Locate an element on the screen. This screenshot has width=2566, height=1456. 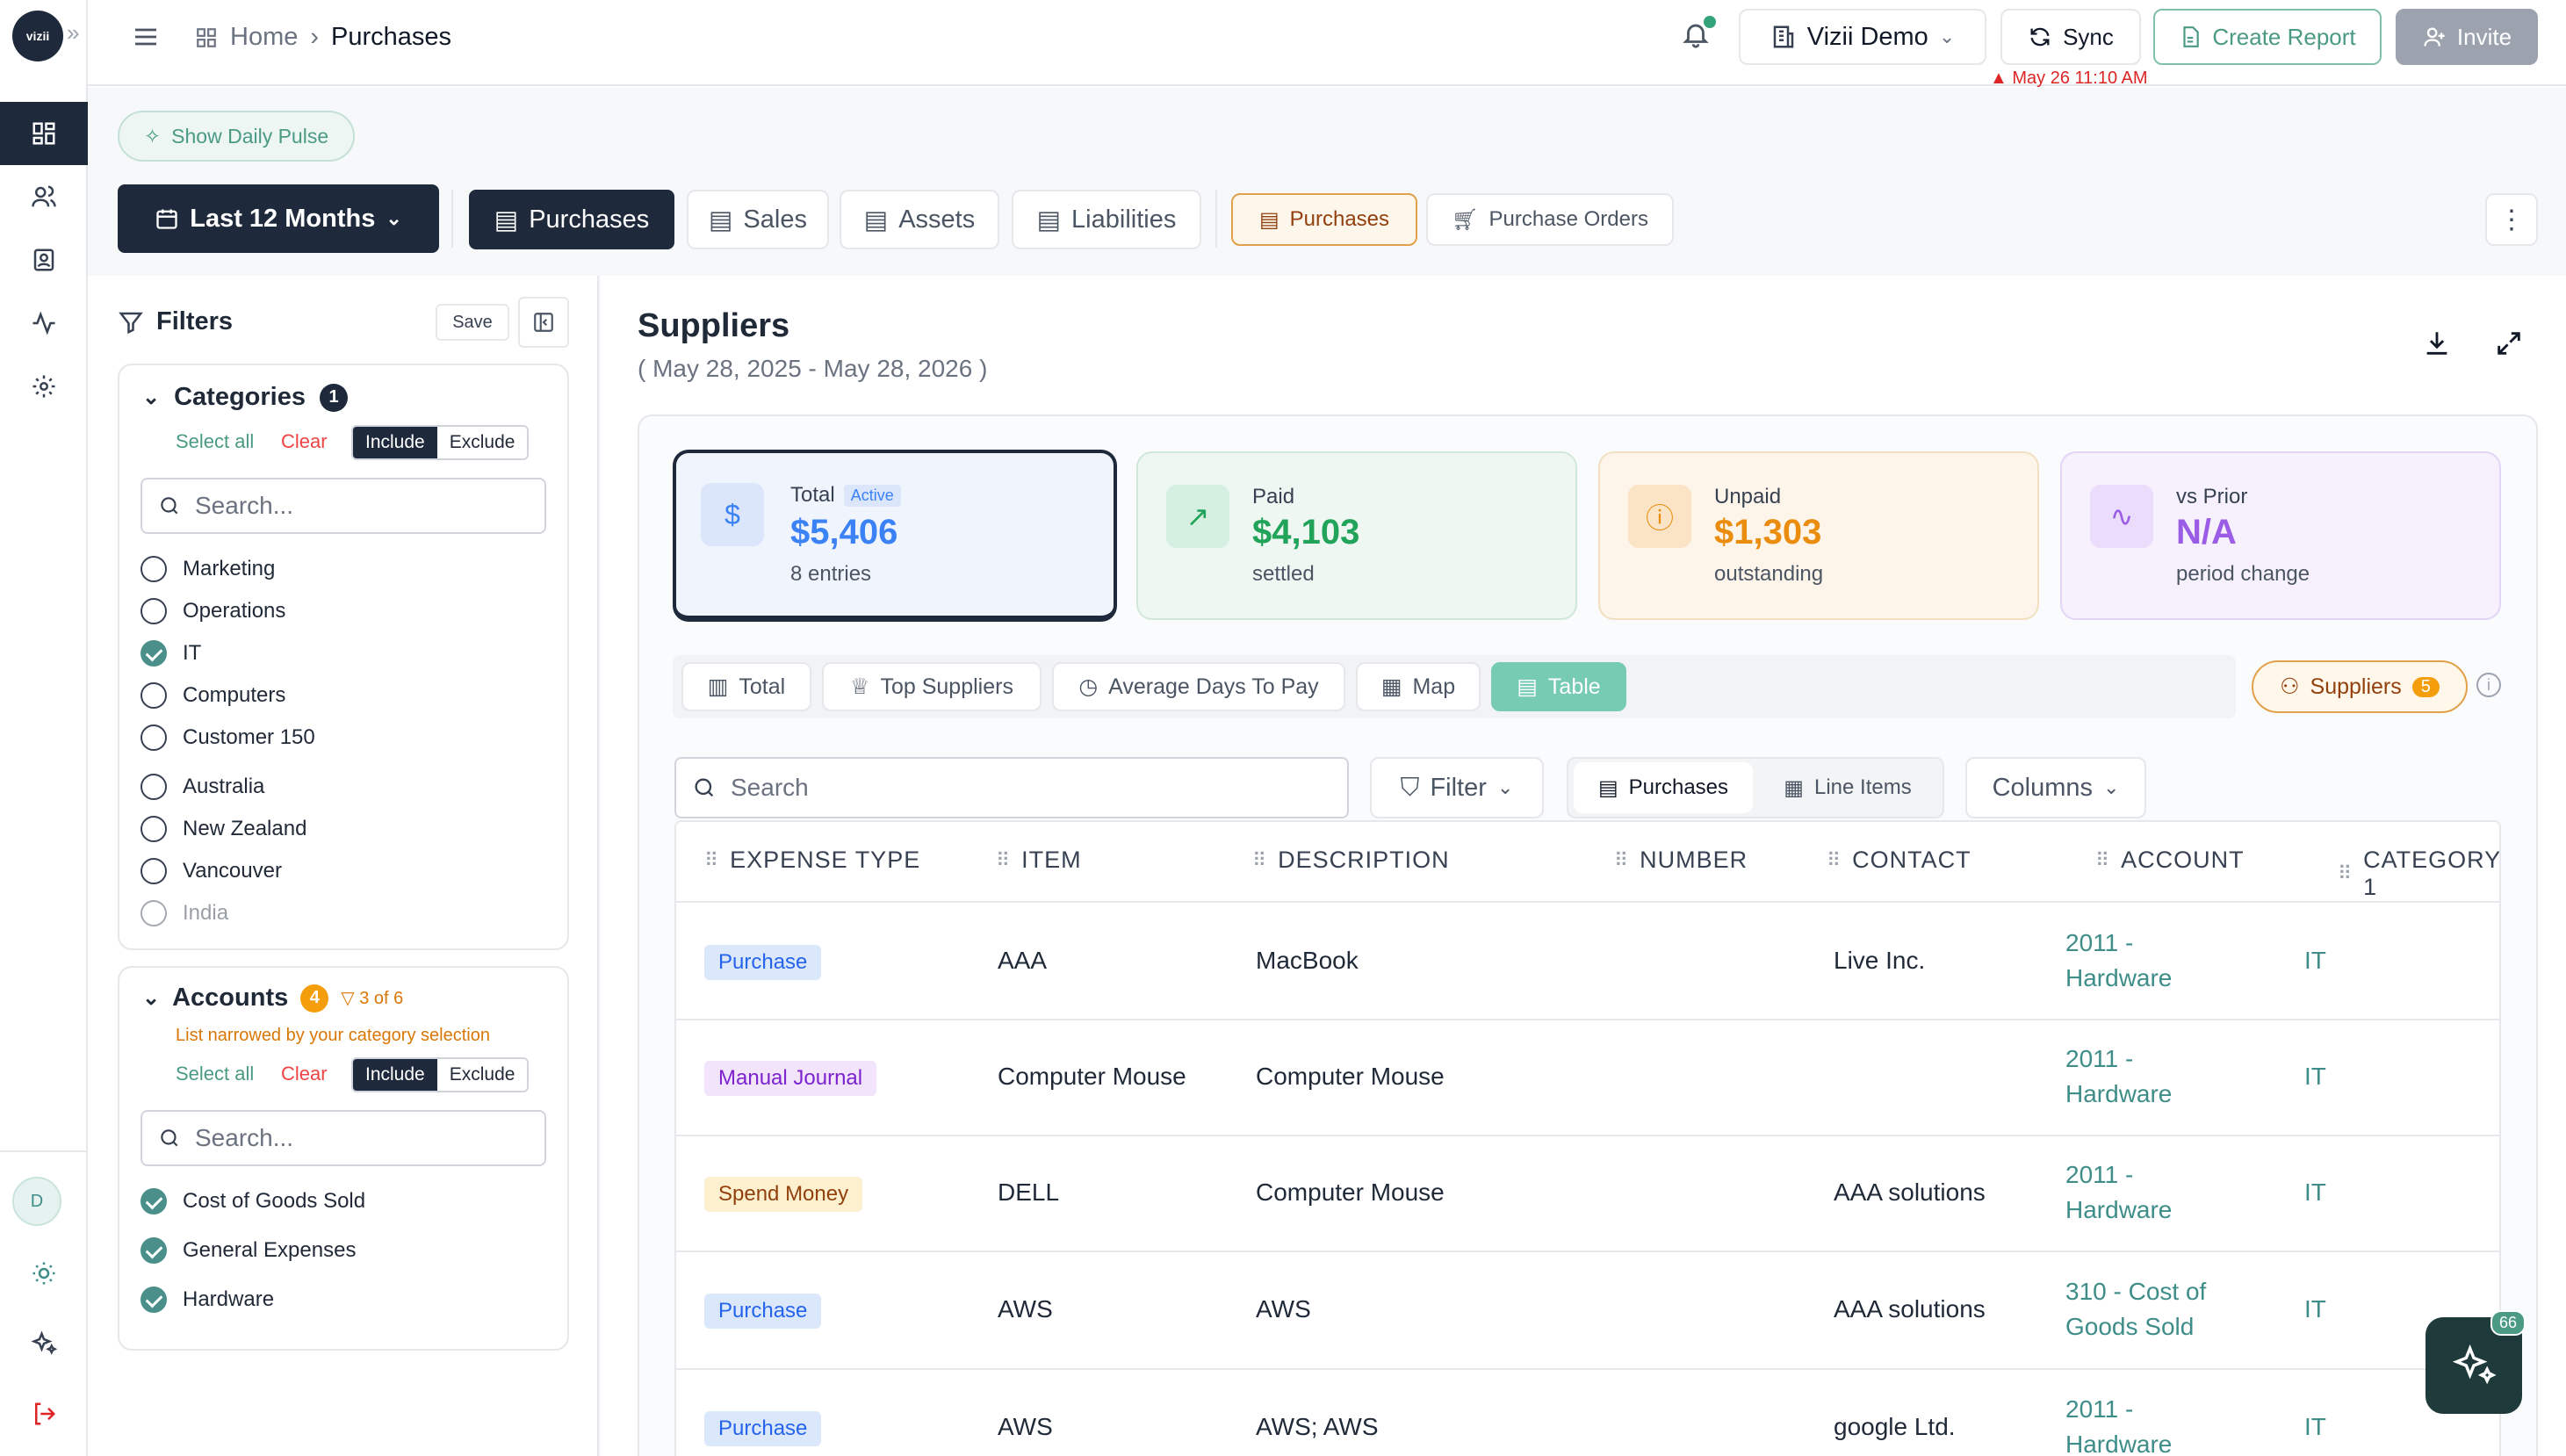
categories-option: India is located at coordinates (184, 913).